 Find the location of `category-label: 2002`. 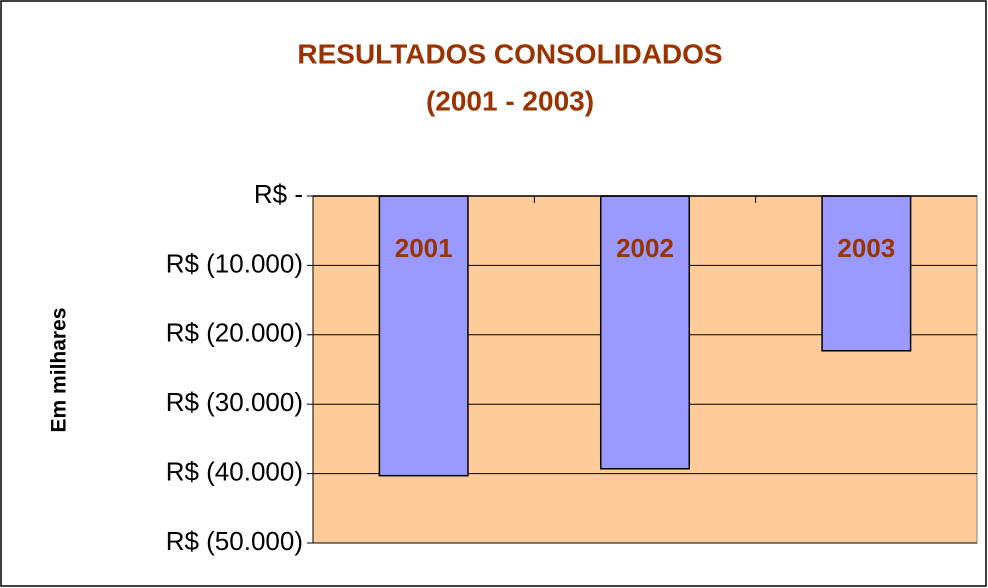

category-label: 2002 is located at coordinates (645, 248).